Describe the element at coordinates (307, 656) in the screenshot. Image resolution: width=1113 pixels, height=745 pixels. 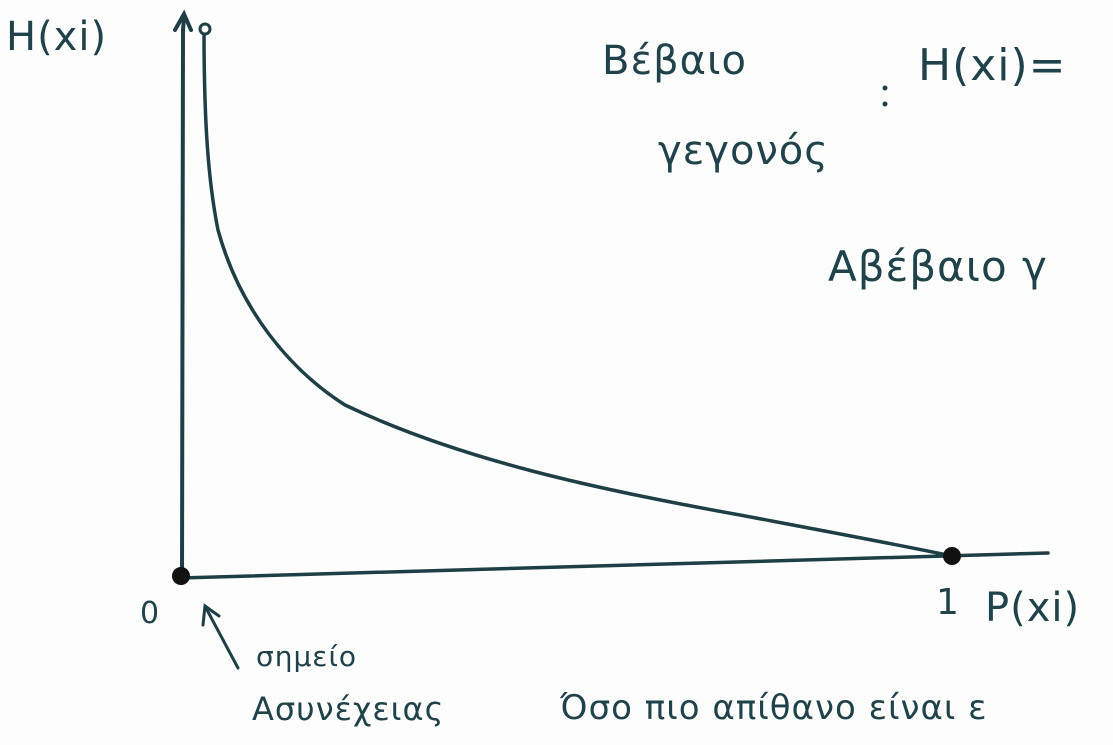
I see `discontinuity-label-line1: σημείο` at that location.